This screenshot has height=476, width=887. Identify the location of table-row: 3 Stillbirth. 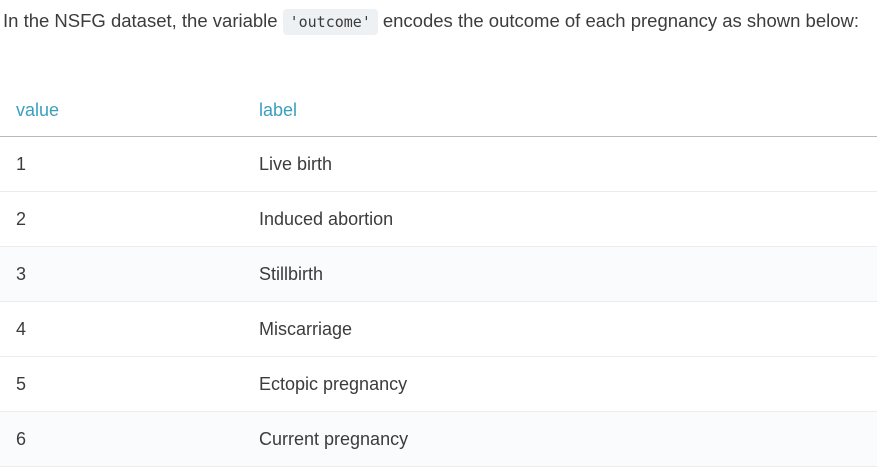
(438, 274).